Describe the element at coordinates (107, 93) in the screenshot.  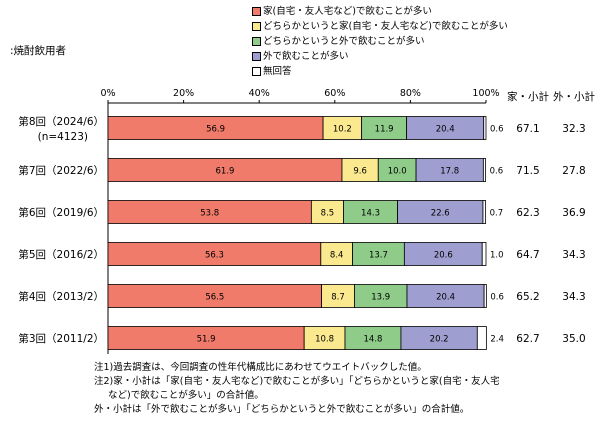
I see `x-tick-label: 0%` at that location.